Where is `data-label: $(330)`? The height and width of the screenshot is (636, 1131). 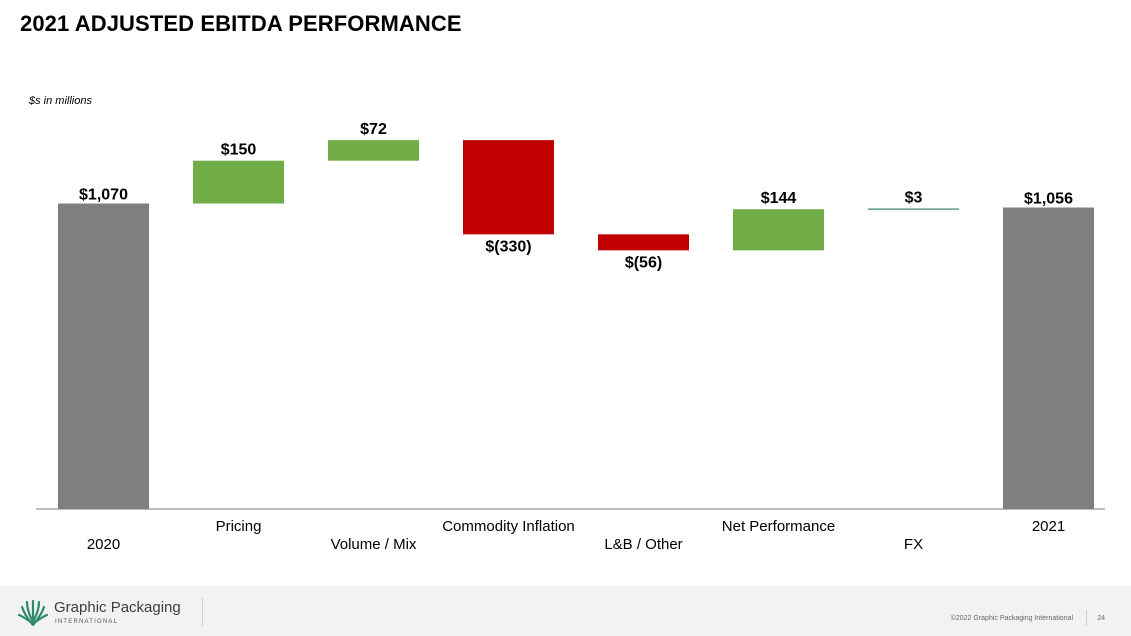
data-label: $(330) is located at coordinates (508, 246).